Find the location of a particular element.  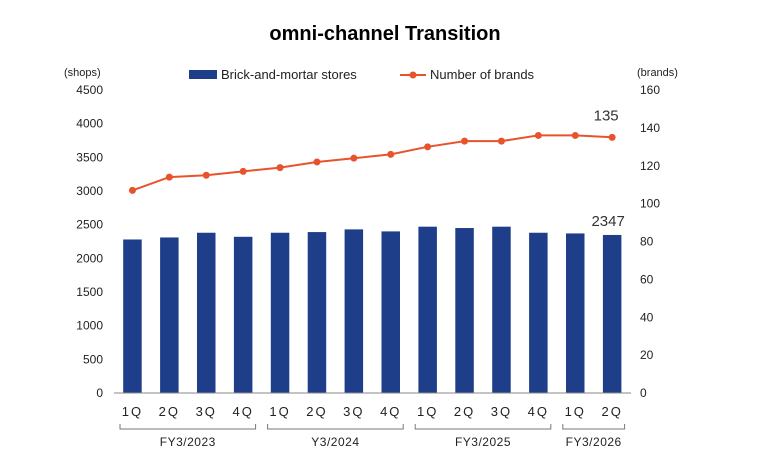

right-tick-label: 160 is located at coordinates (650, 90).